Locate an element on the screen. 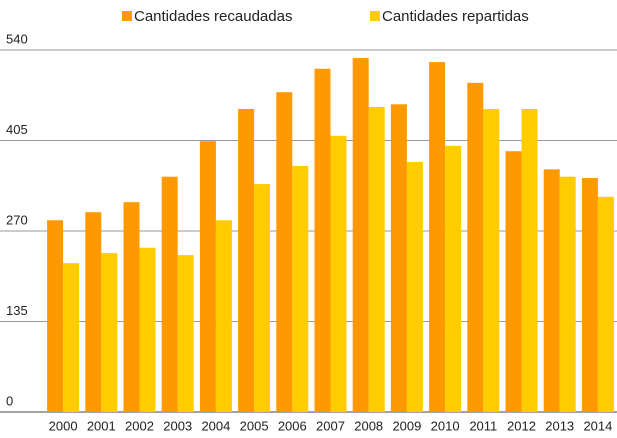  x-tick-label: 2004 is located at coordinates (215, 425).